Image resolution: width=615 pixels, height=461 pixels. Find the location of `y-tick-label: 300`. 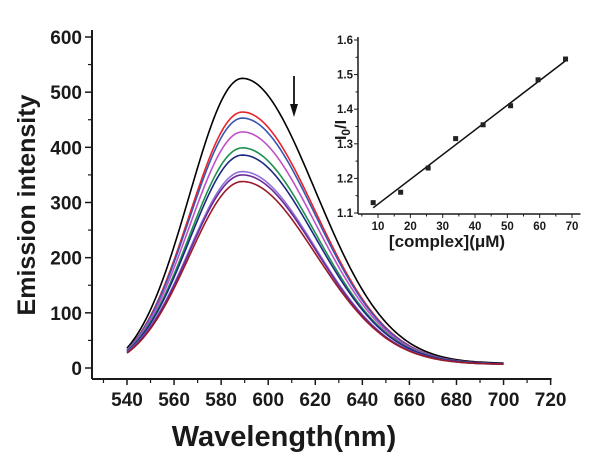

y-tick-label: 300 is located at coordinates (66, 203).